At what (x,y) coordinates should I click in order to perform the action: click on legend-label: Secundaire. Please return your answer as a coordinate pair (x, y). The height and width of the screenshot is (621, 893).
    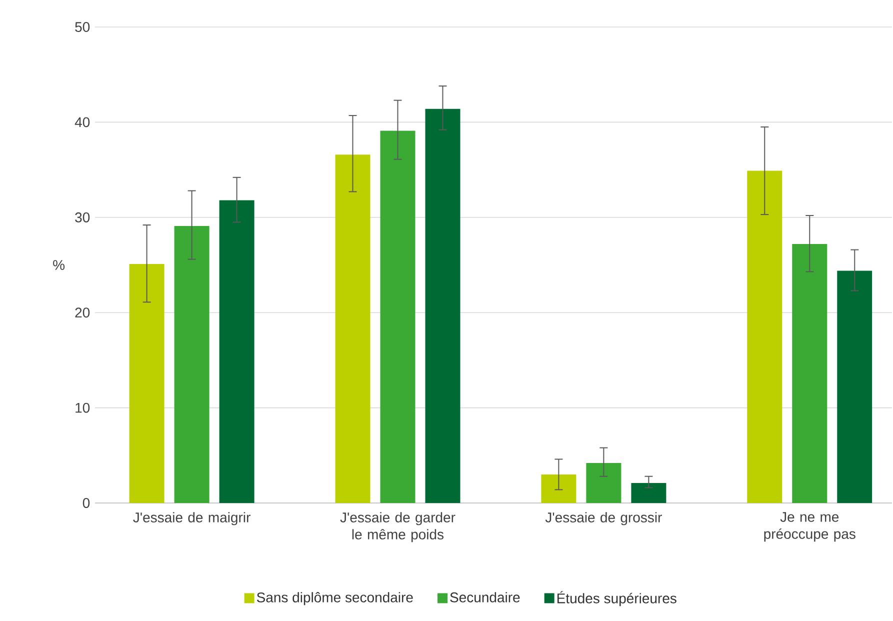
    Looking at the image, I should click on (485, 597).